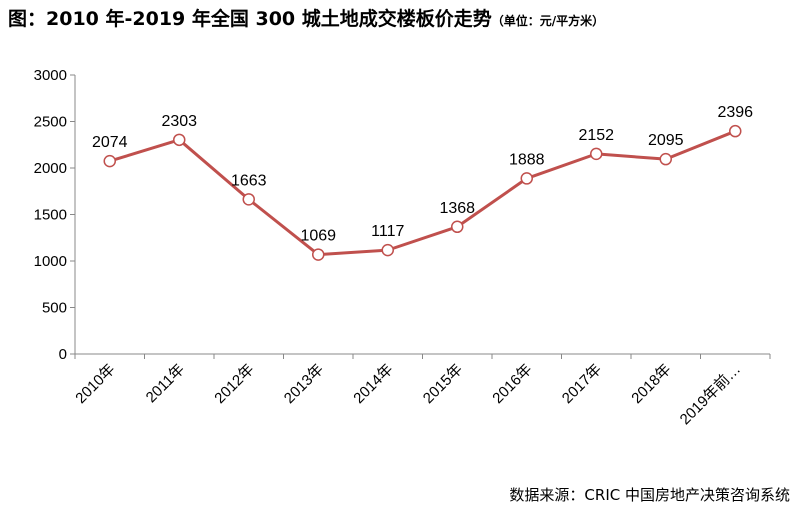 The height and width of the screenshot is (513, 800). Describe the element at coordinates (50, 75) in the screenshot. I see `y-tick-label: 3000` at that location.